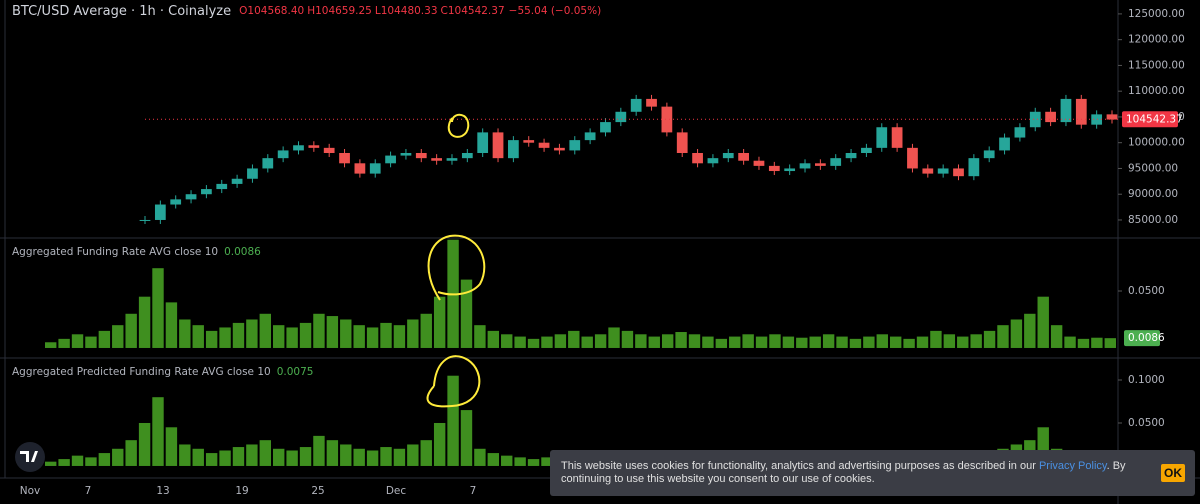 The width and height of the screenshot is (1200, 504). What do you see at coordinates (456, 260) in the screenshot?
I see `annotations` at bounding box center [456, 260].